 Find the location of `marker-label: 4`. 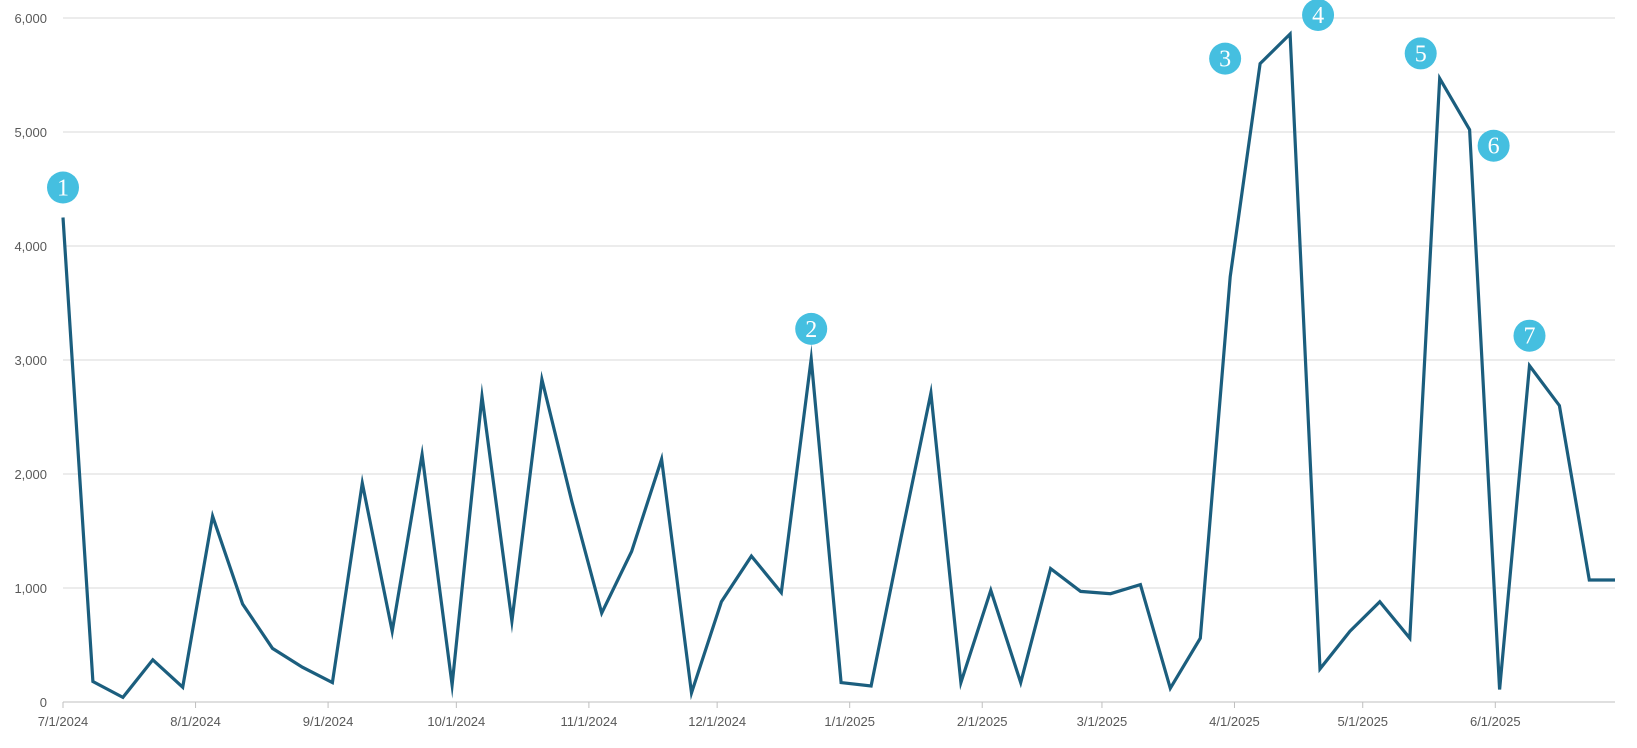

marker-label: 4 is located at coordinates (1318, 16).